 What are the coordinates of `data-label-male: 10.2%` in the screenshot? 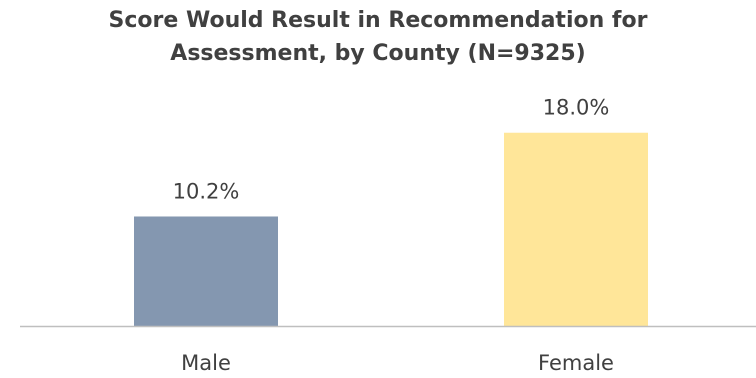 It's located at (206, 191).